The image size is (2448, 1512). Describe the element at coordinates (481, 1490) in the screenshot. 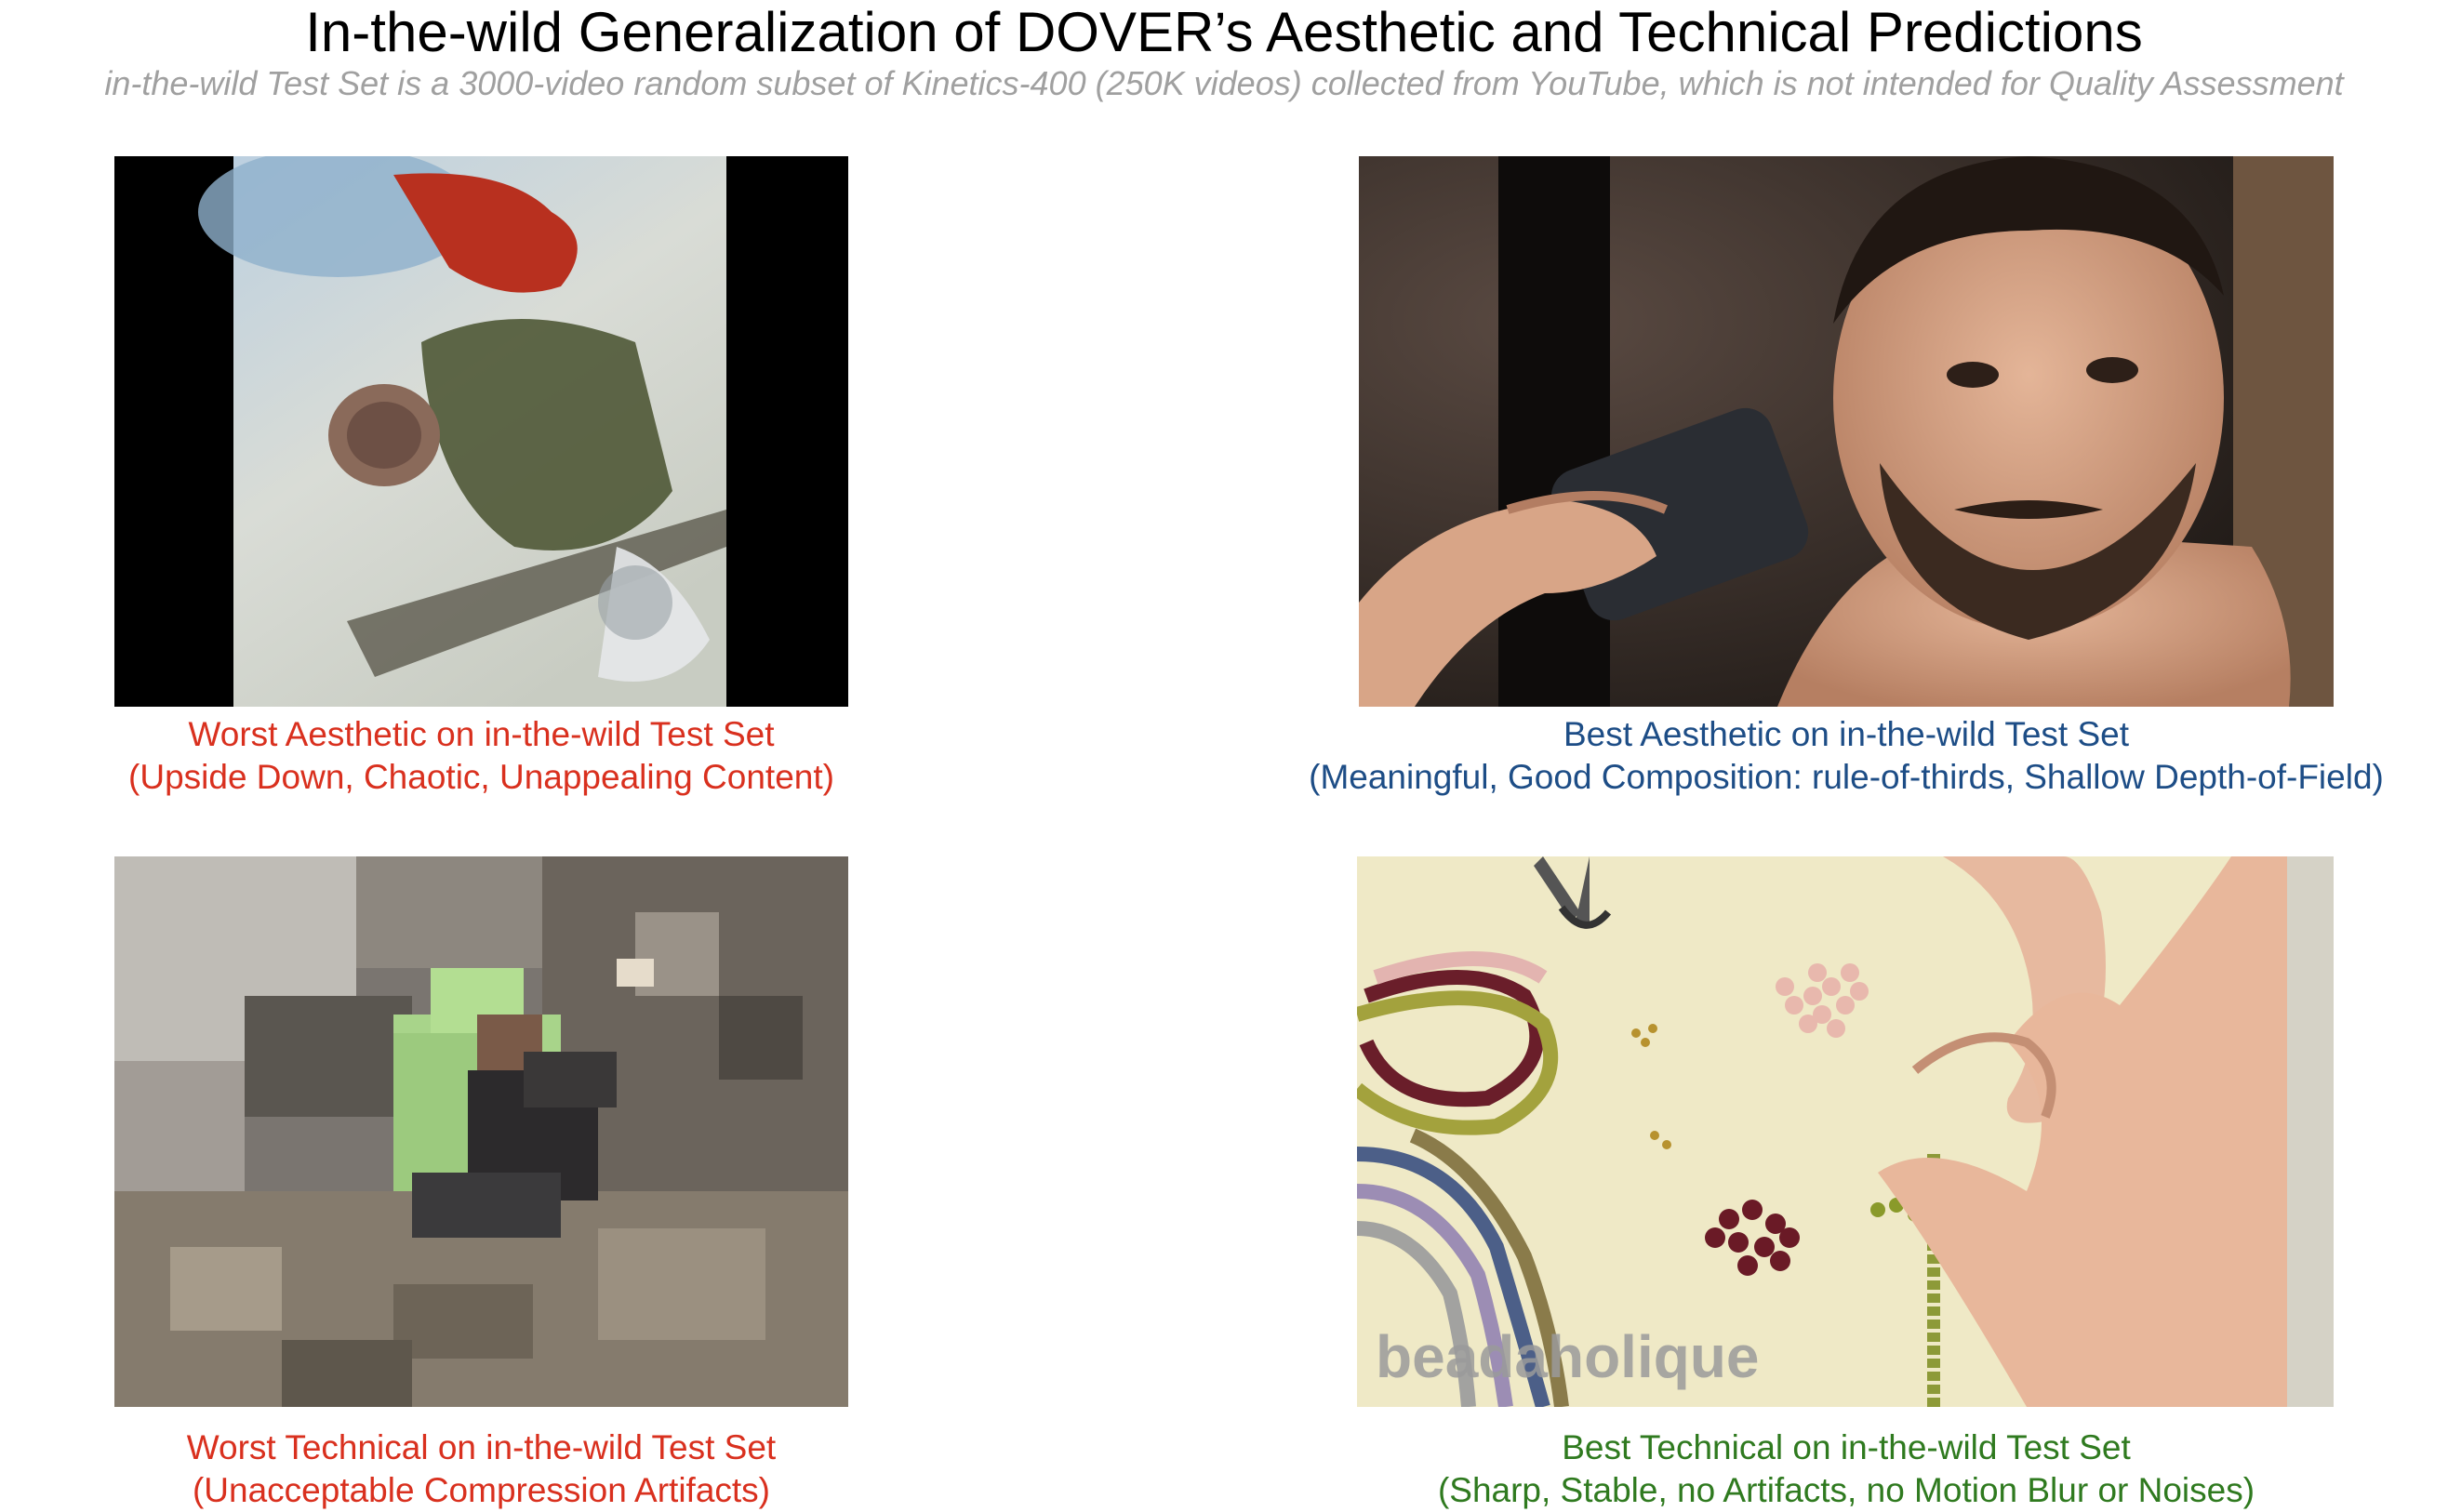

I see `worst-technical-caption-line2: (Unacceptable Compression Artifacts)` at that location.